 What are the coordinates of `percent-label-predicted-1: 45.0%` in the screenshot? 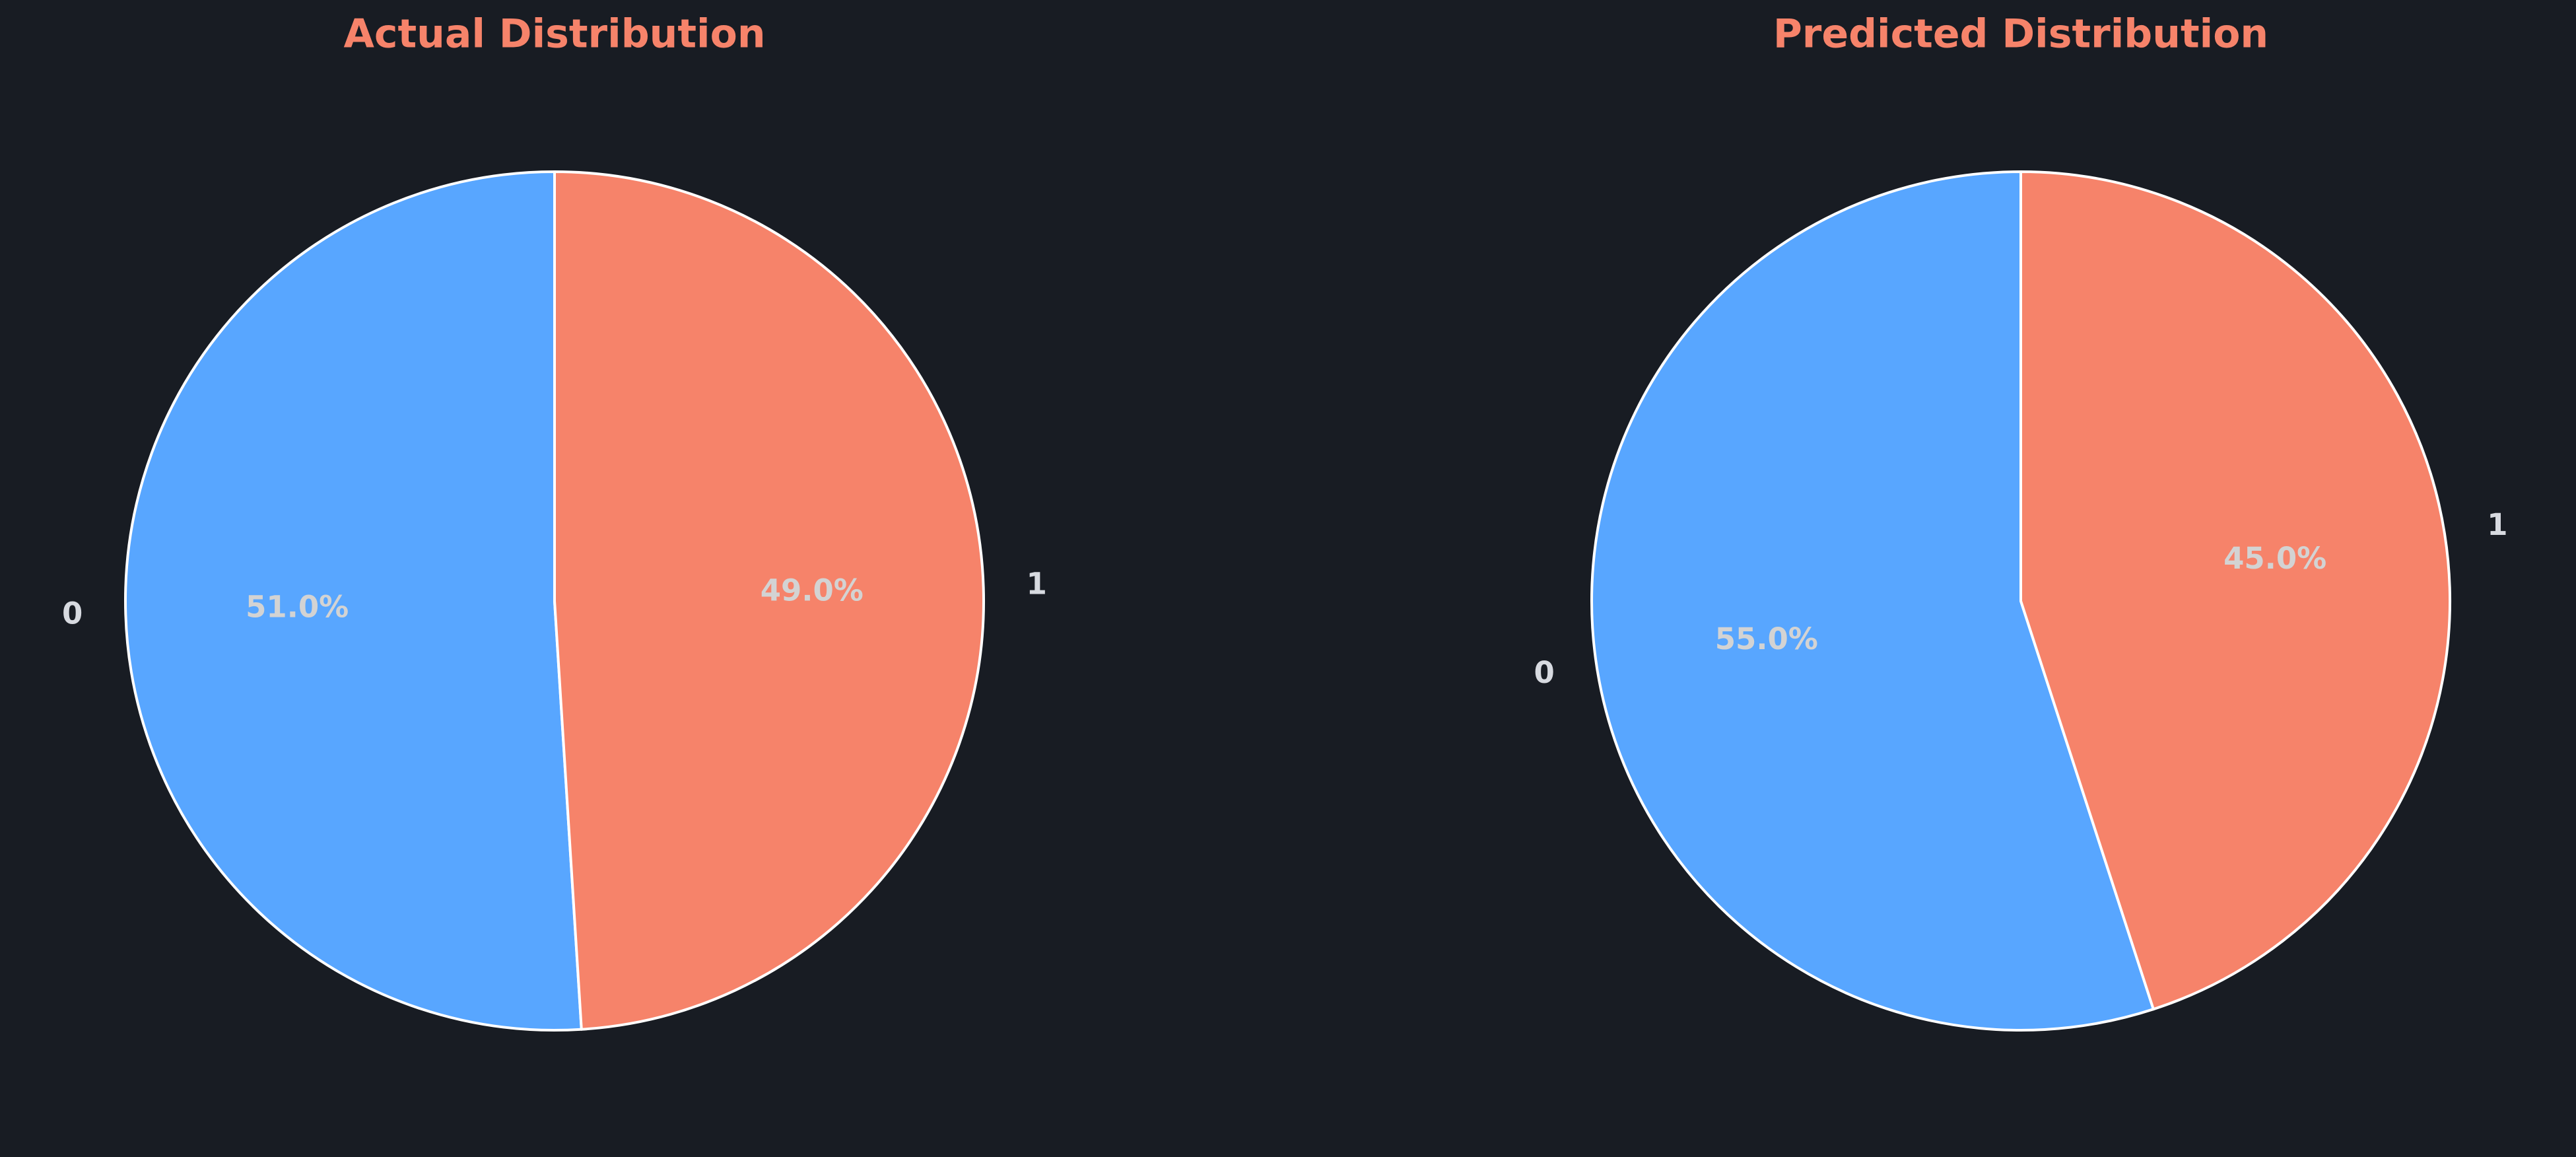 It's located at (2274, 558).